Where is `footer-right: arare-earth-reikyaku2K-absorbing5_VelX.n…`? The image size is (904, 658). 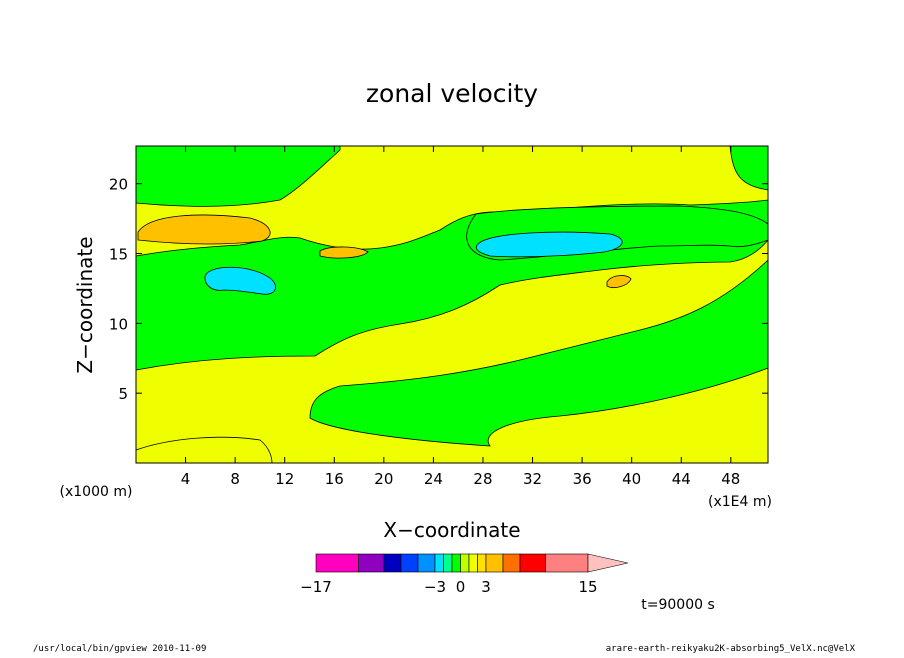
footer-right: arare-earth-reikyaku2K-absorbing5_VelX.n… is located at coordinates (731, 649).